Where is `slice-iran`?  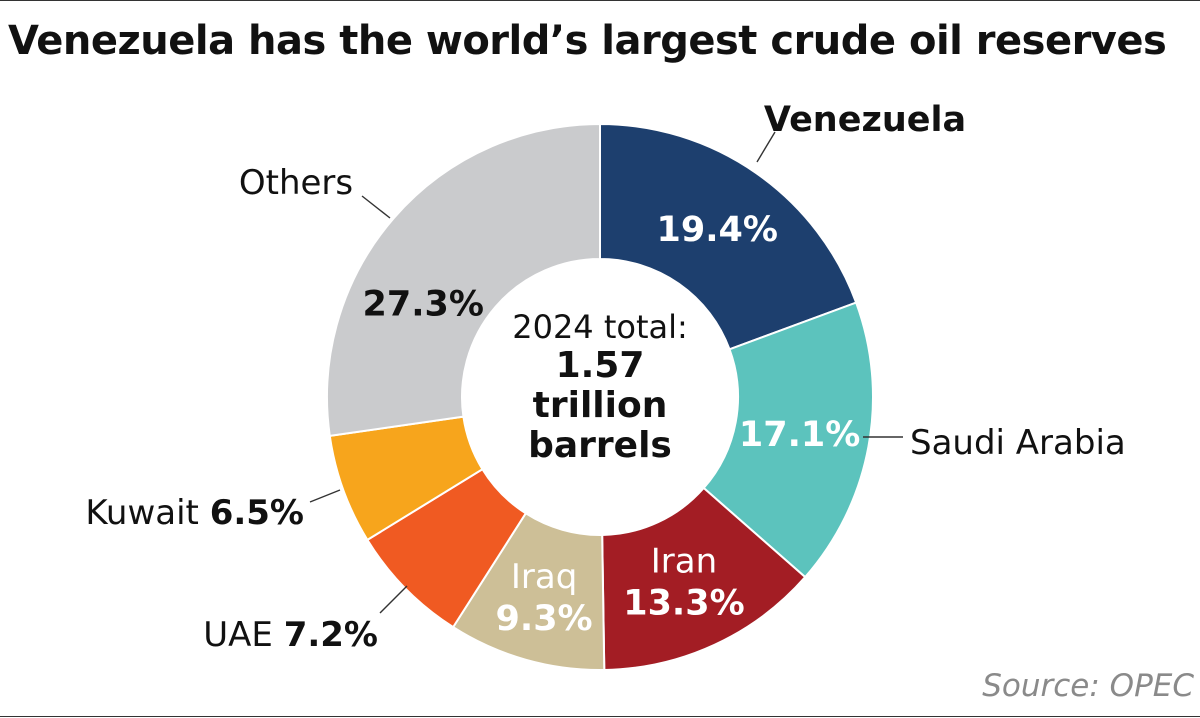 slice-iran is located at coordinates (704, 578).